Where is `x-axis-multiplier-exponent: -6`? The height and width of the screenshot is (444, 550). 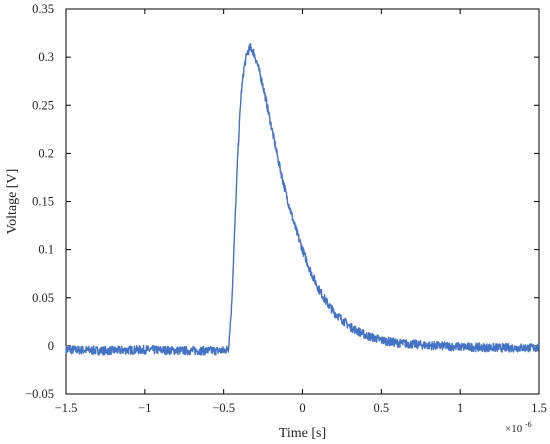 x-axis-multiplier-exponent: -6 is located at coordinates (528, 424).